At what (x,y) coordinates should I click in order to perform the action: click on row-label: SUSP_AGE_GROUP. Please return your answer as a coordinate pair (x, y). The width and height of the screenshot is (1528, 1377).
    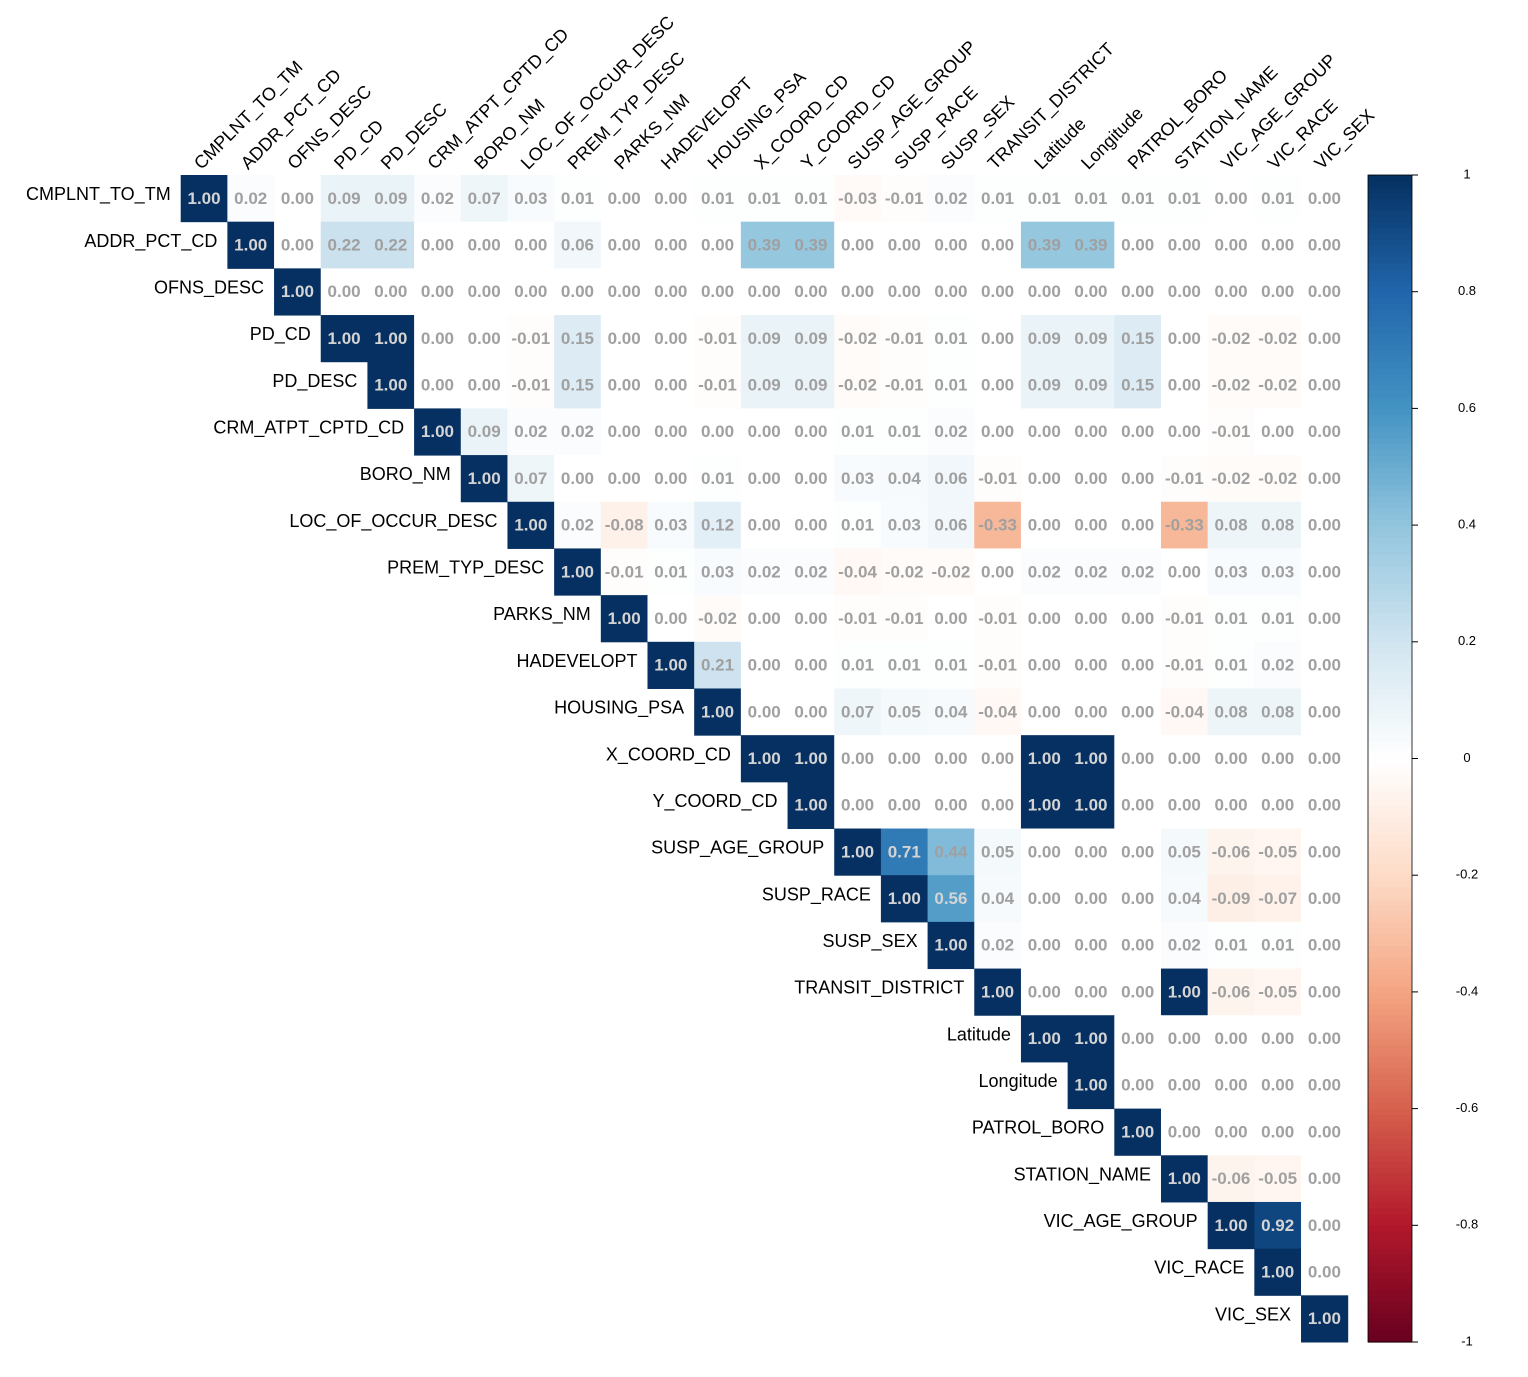
    Looking at the image, I should click on (737, 848).